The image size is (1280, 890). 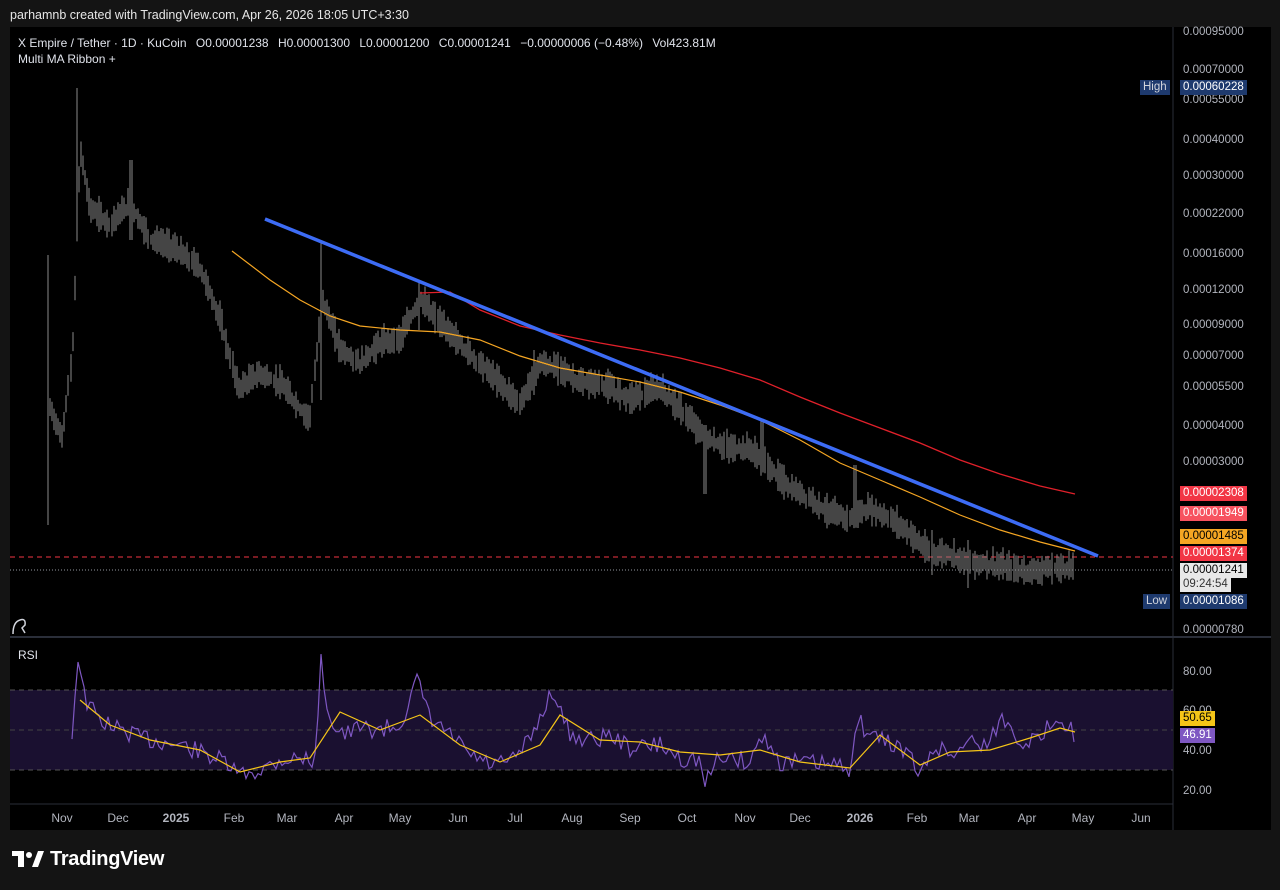 I want to click on tradingview-logo: TradingView, so click(x=88, y=859).